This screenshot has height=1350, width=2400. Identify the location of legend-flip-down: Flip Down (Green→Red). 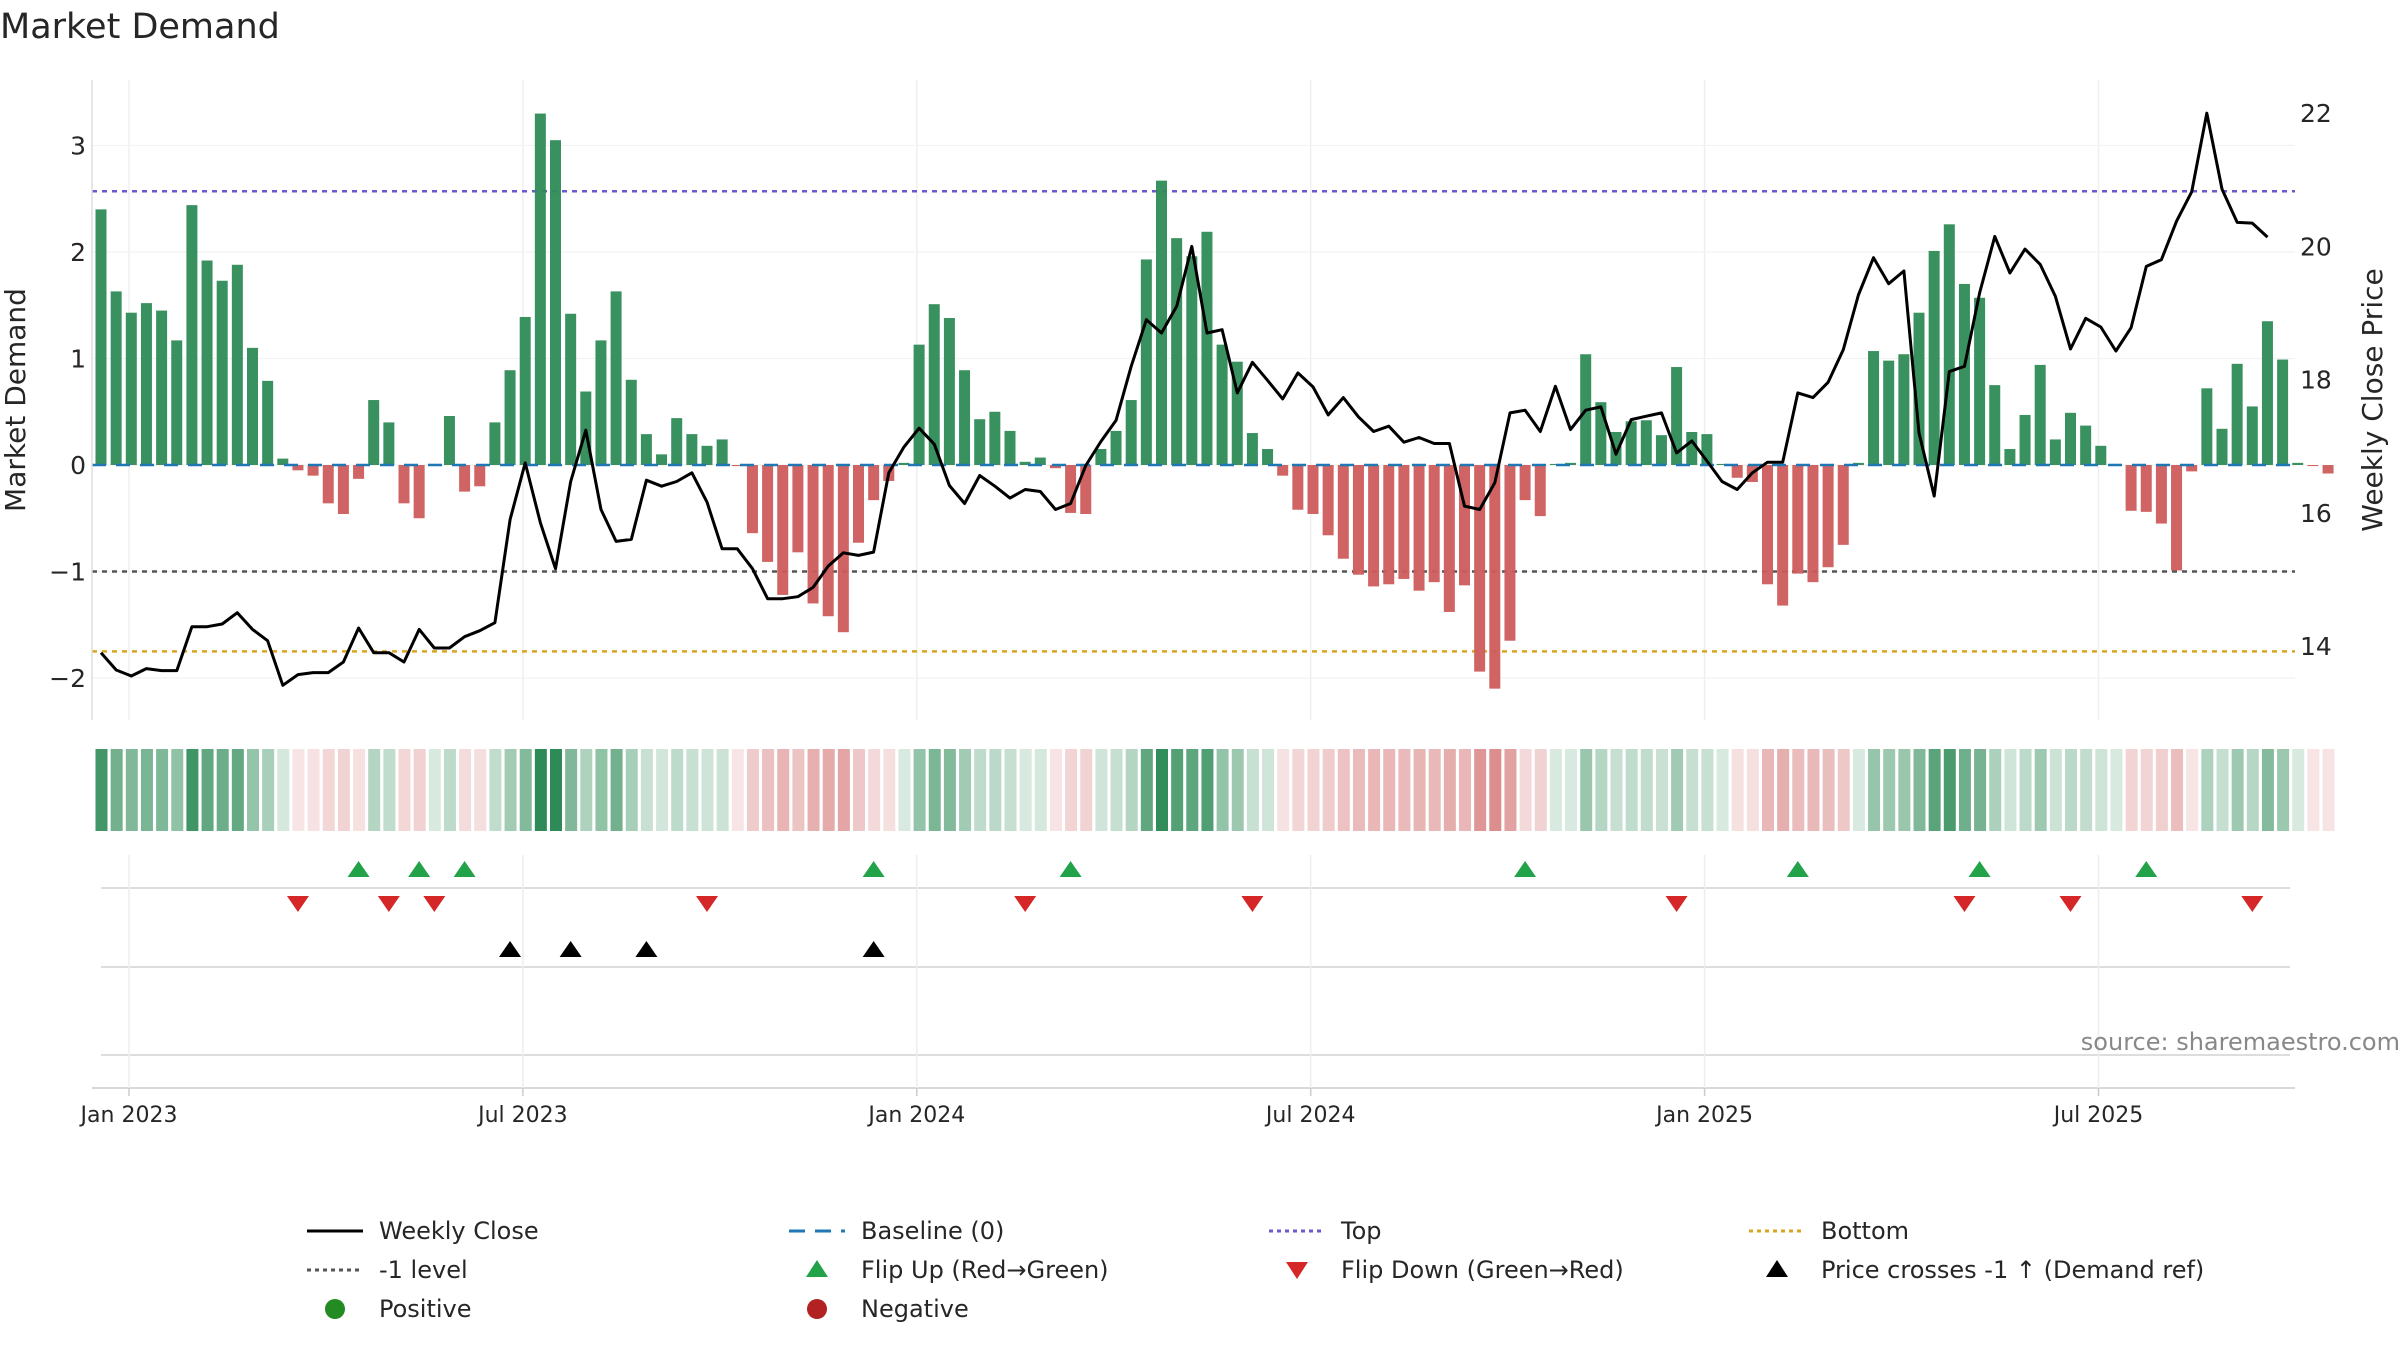
(1507, 1269).